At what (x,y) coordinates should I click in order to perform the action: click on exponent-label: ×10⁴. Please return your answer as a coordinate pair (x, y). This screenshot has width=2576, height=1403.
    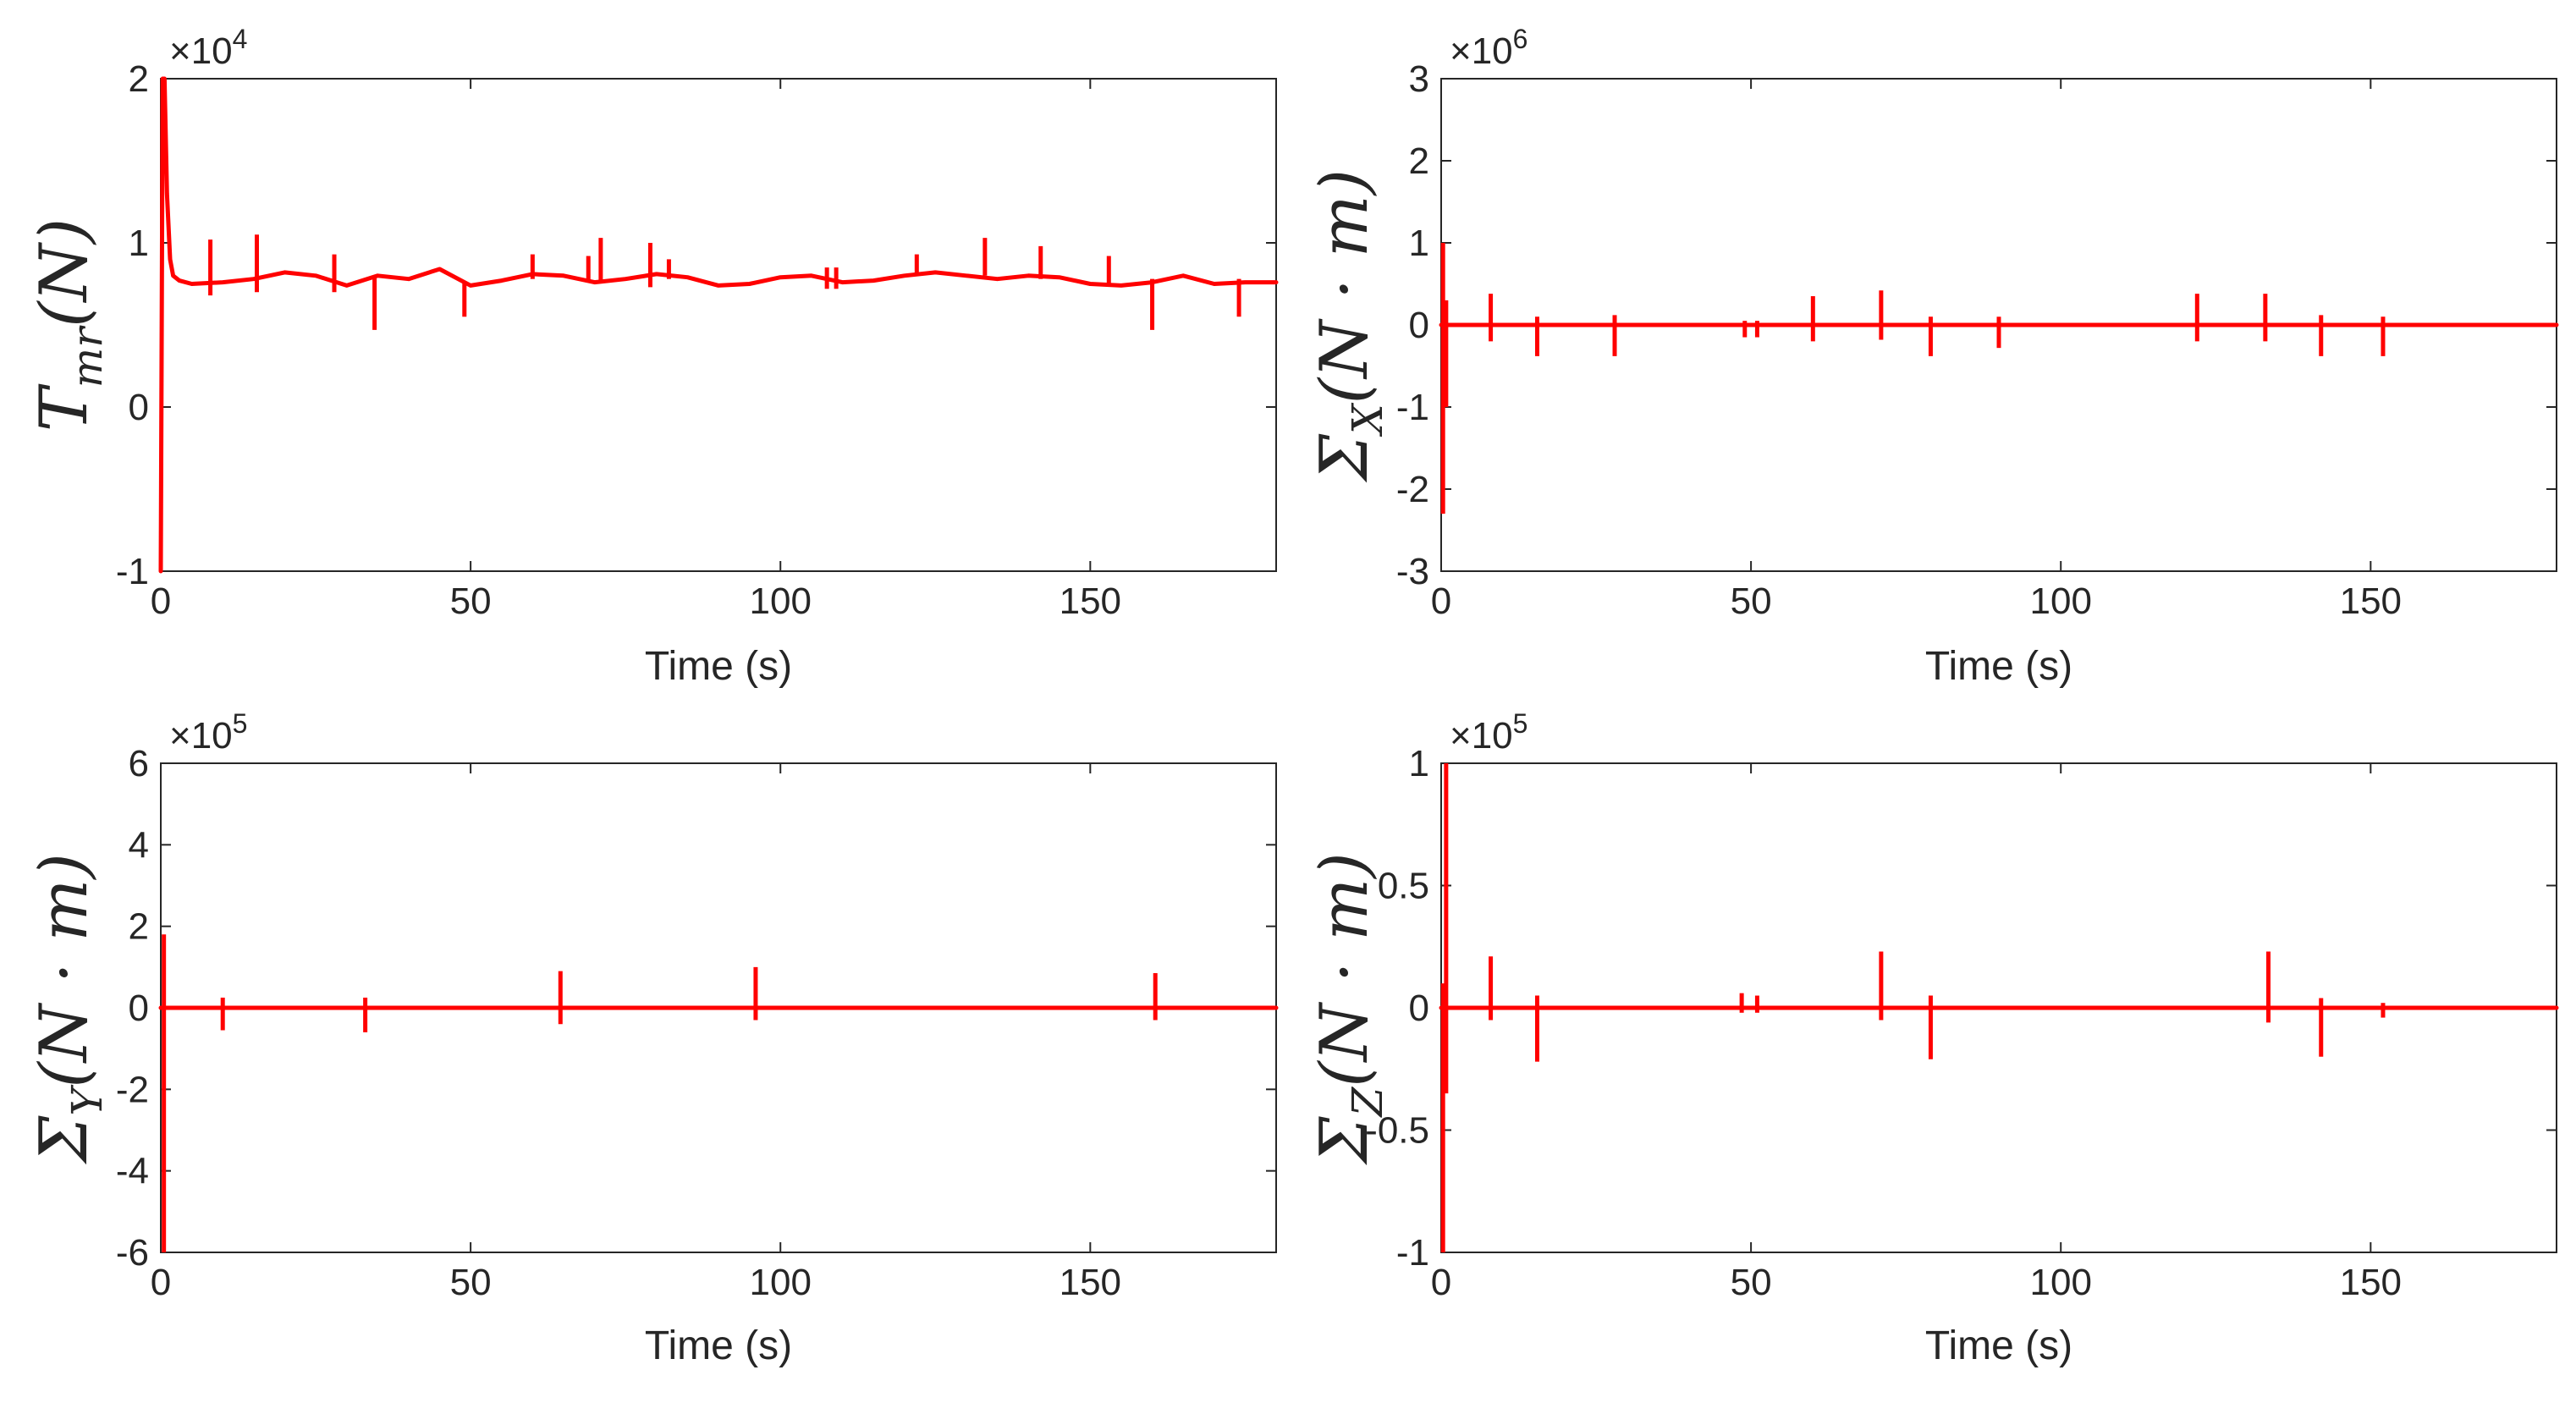
    Looking at the image, I should click on (208, 48).